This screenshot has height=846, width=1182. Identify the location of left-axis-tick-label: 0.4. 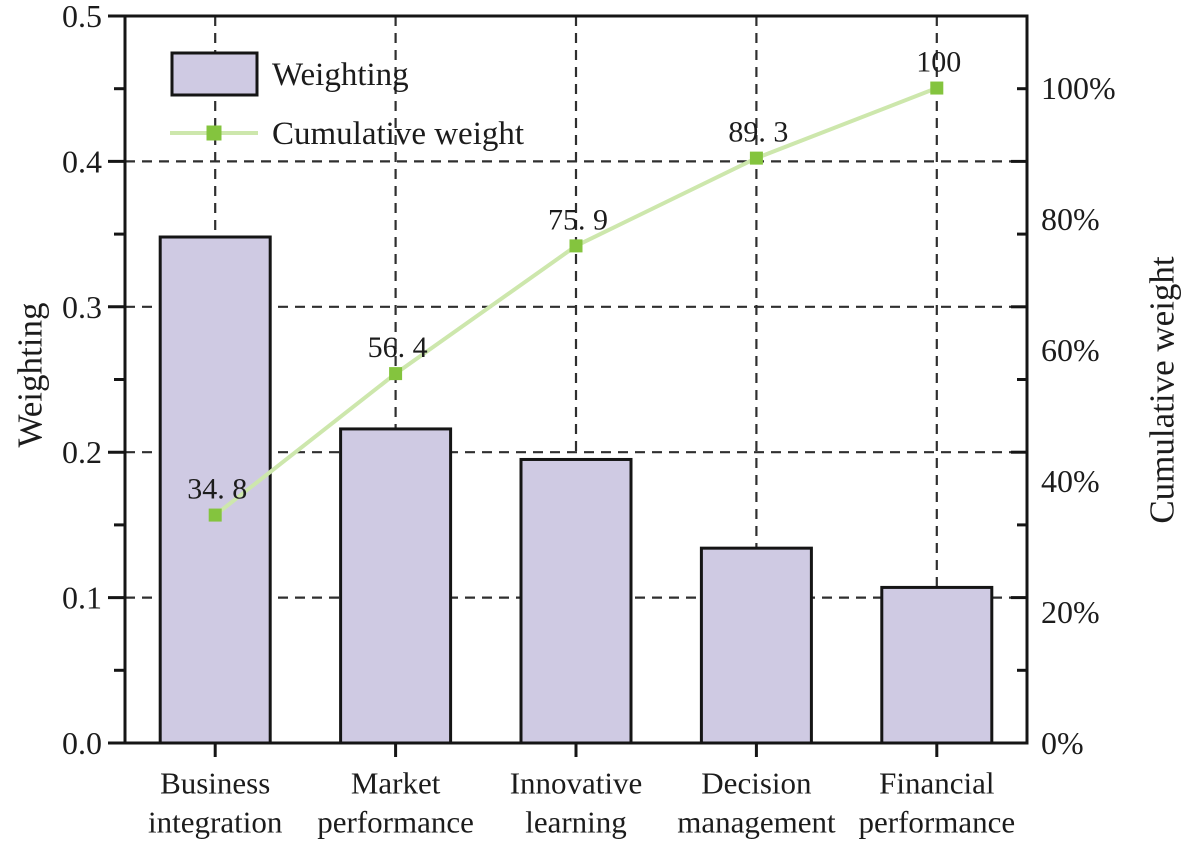
(82, 161).